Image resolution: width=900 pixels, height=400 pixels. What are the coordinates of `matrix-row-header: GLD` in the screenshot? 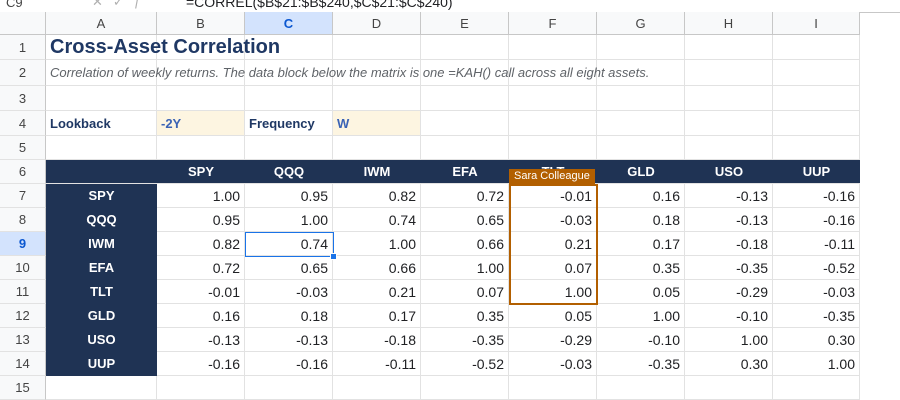 It's located at (101, 316).